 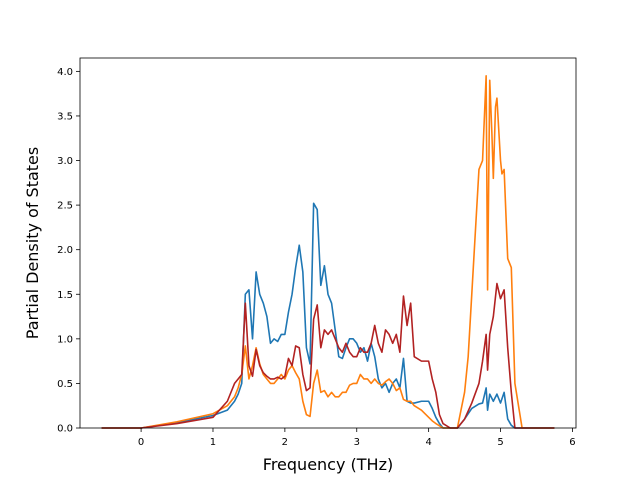 I want to click on y-tick-label: 0.0, so click(x=65, y=429).